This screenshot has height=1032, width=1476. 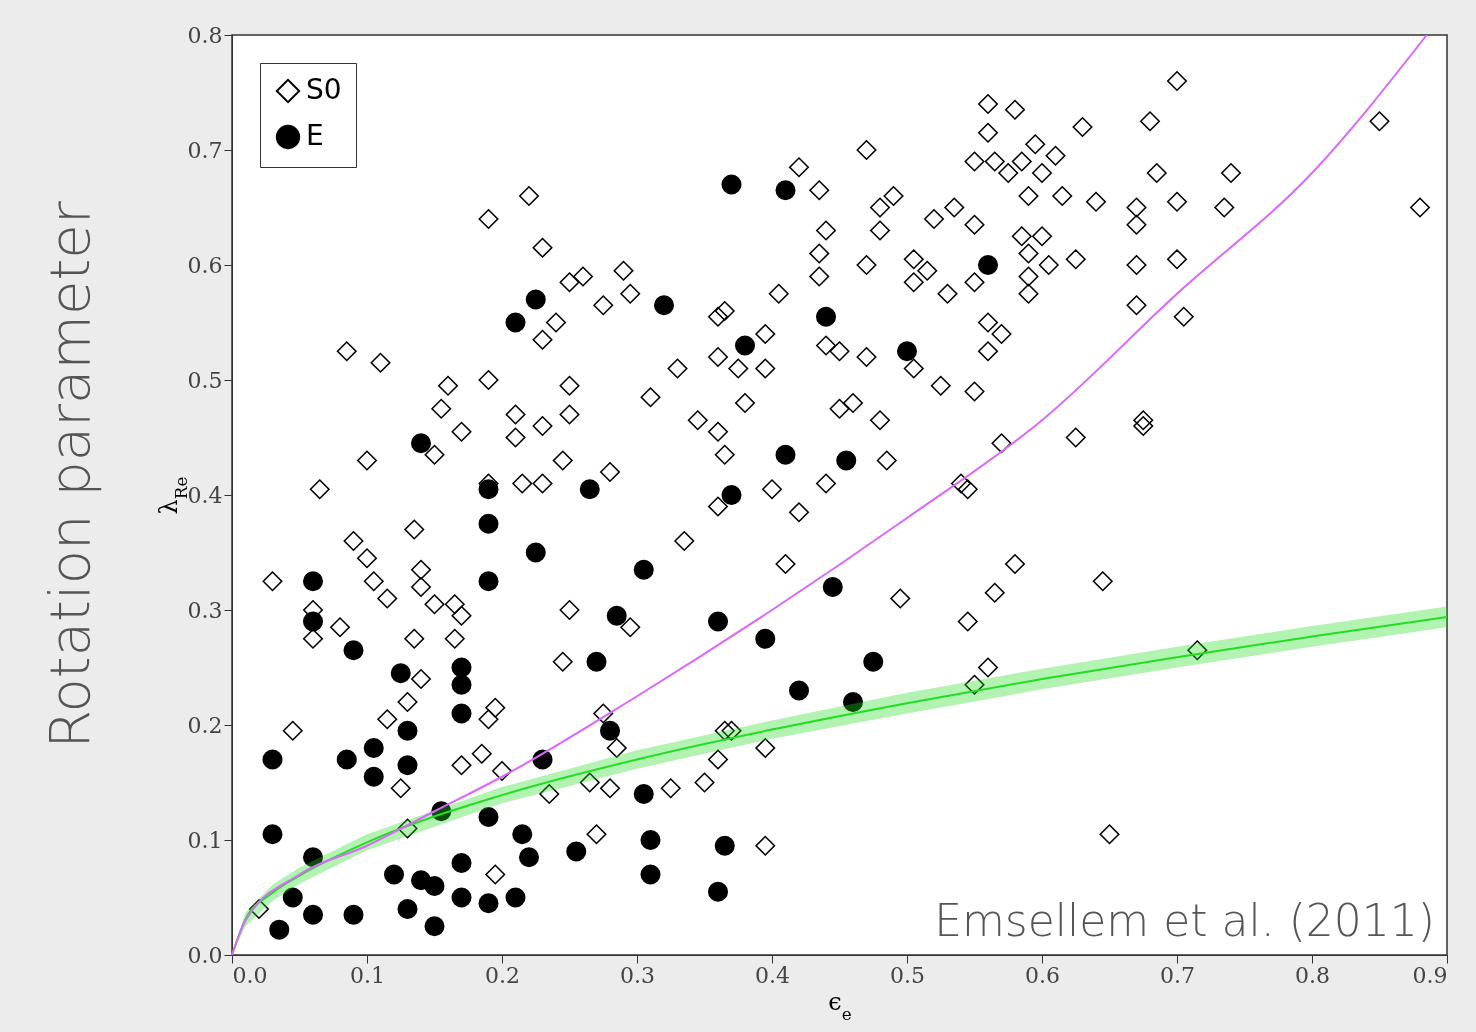 I want to click on y-tick-label: 0.6, so click(x=205, y=265).